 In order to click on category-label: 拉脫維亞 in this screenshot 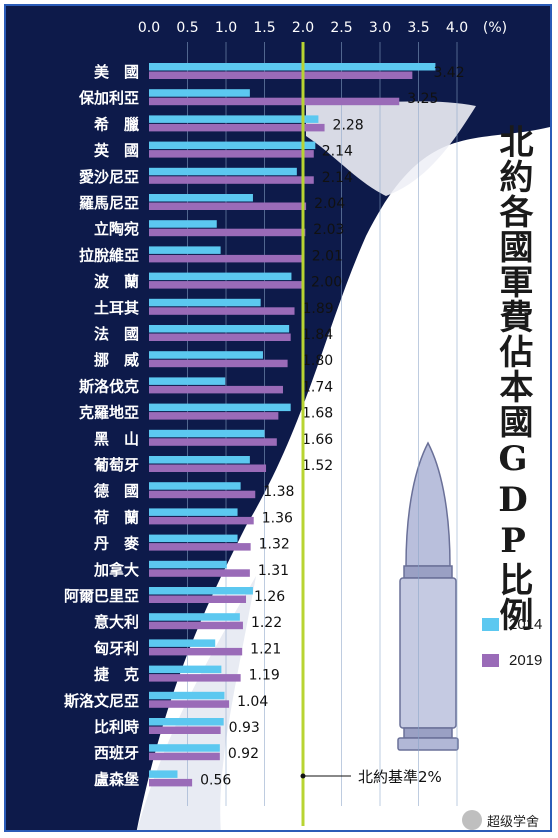, I will do `click(109, 255)`.